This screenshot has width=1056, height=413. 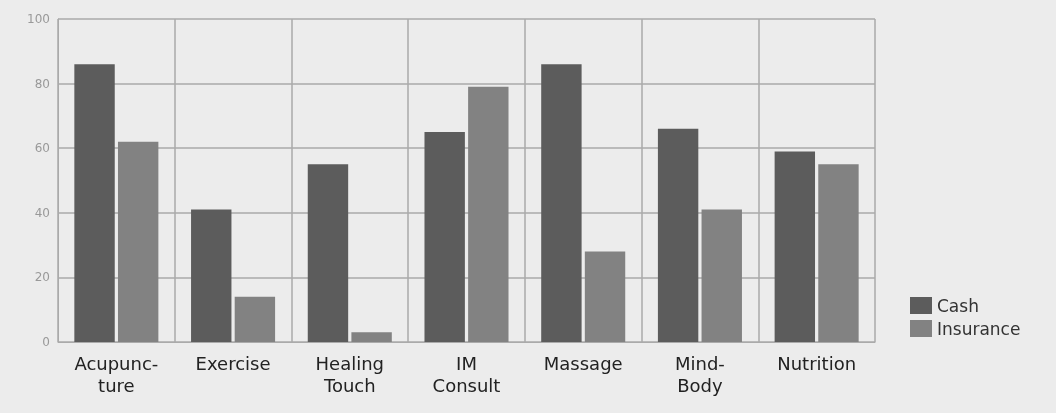 I want to click on legend-label: Cash, so click(x=958, y=305).